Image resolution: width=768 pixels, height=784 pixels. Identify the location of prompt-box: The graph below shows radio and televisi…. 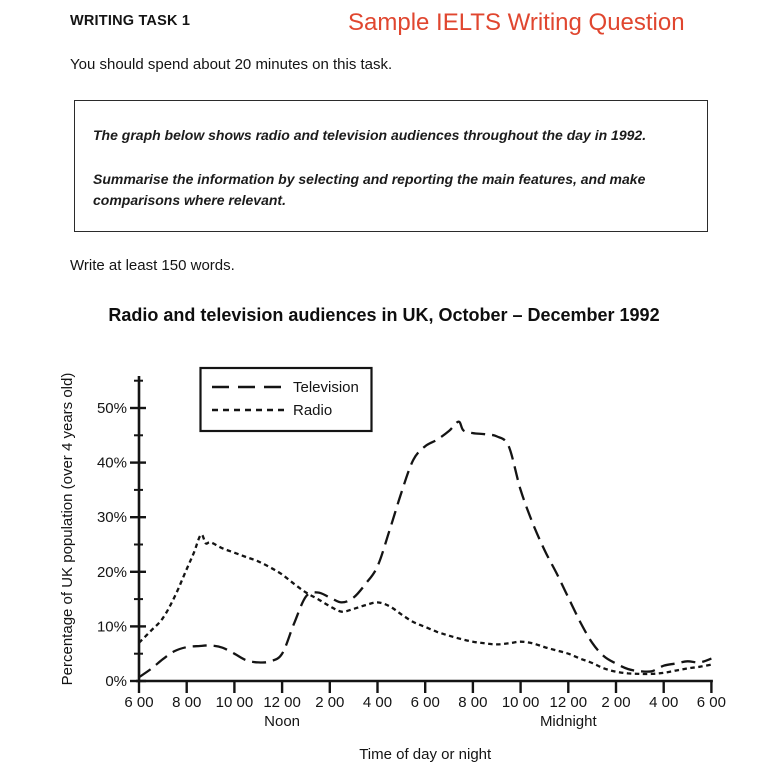
(391, 166).